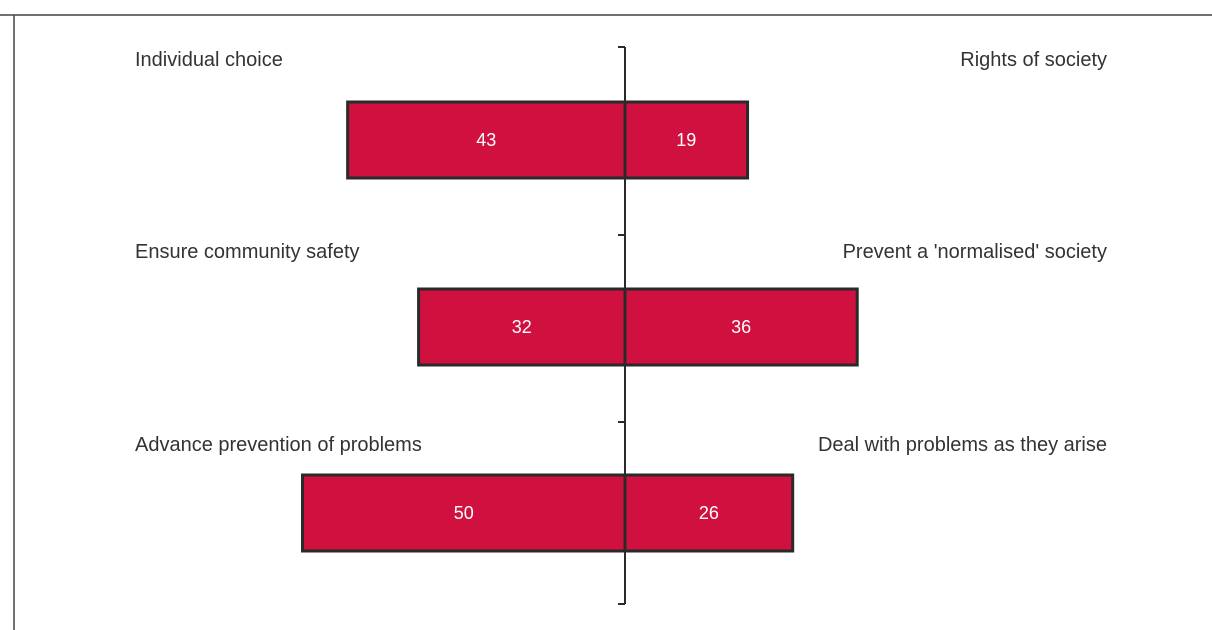  Describe the element at coordinates (1033, 60) in the screenshot. I see `right-category-label-1: Rights of society` at that location.